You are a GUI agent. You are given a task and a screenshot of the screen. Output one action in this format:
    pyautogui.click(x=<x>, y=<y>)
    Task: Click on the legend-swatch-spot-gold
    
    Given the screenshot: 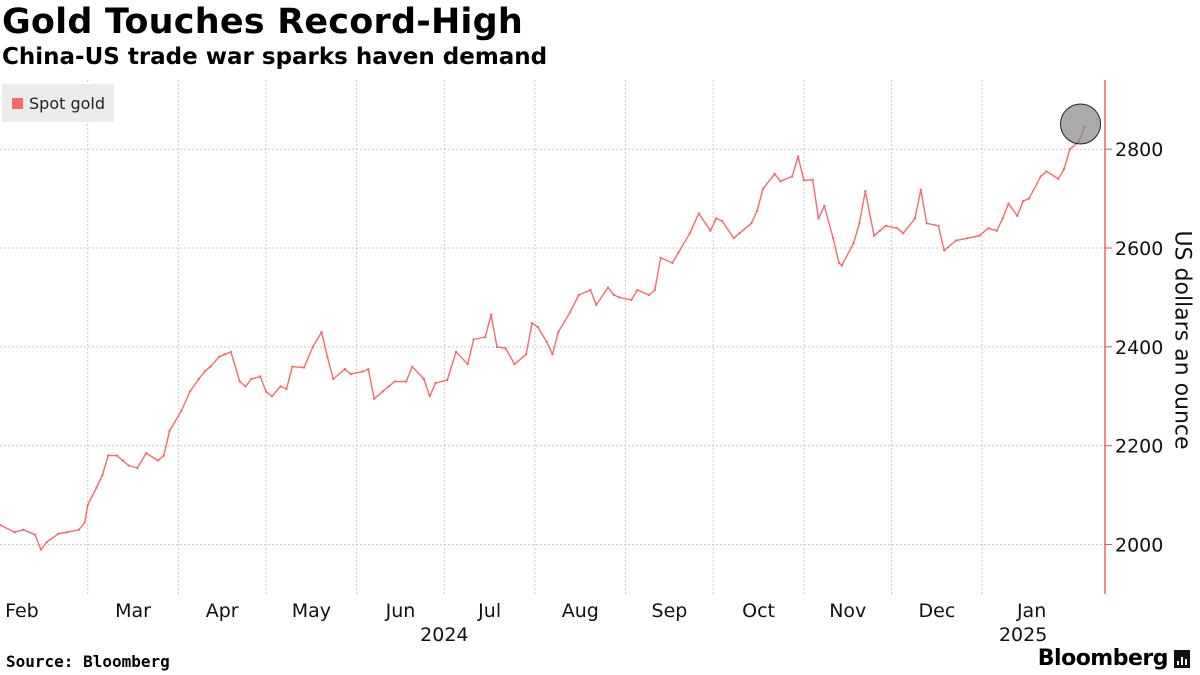 What is the action you would take?
    pyautogui.click(x=17, y=103)
    